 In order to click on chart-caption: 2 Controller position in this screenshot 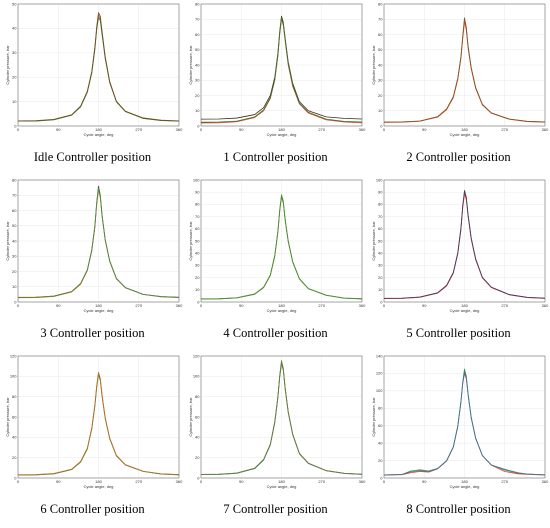, I will do `click(458, 157)`.